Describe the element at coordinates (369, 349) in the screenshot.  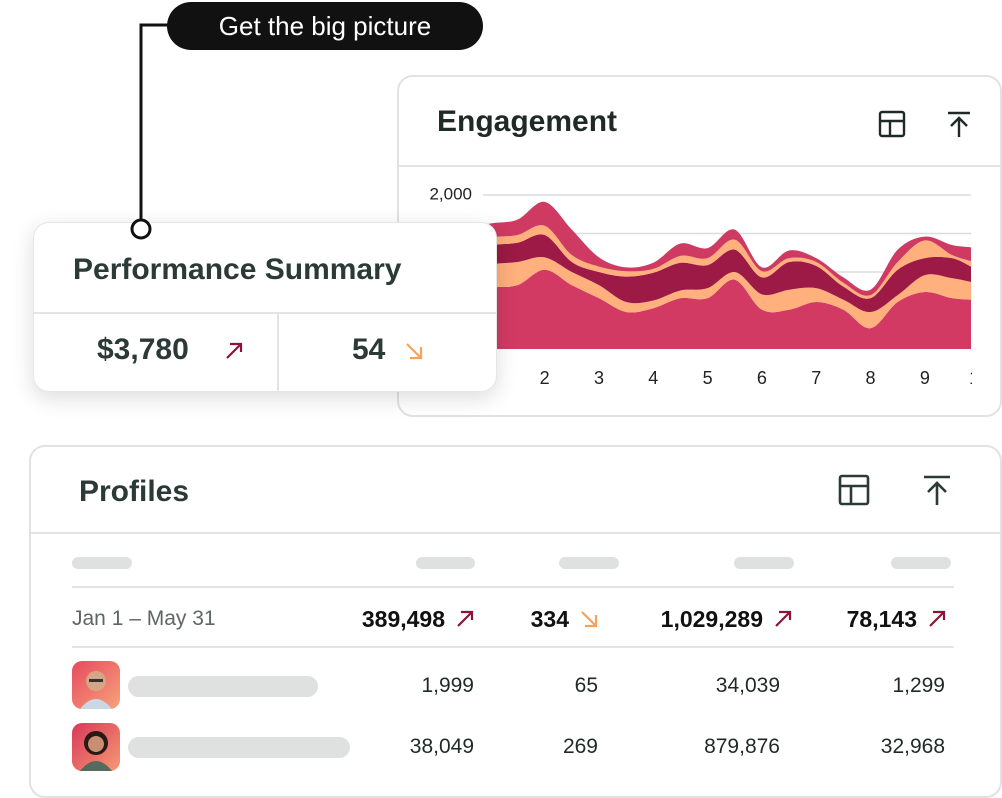
I see `metric-value: 54` at that location.